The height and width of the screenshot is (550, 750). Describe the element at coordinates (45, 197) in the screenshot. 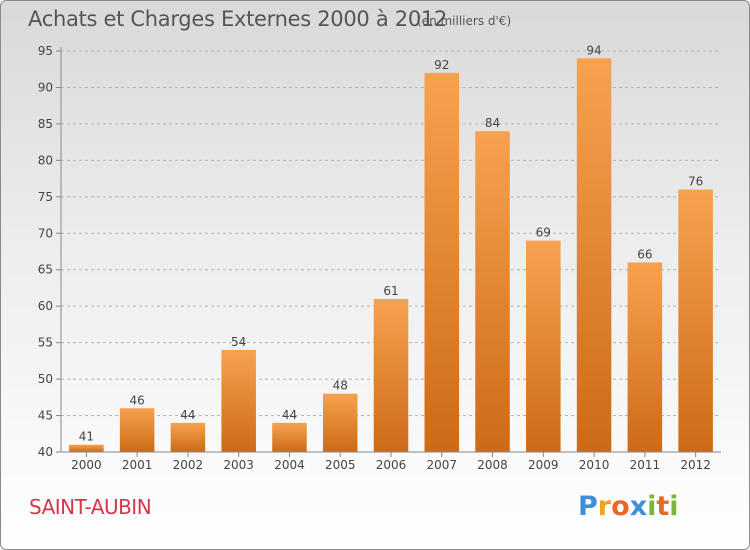

I see `y-tick-label: 75` at that location.